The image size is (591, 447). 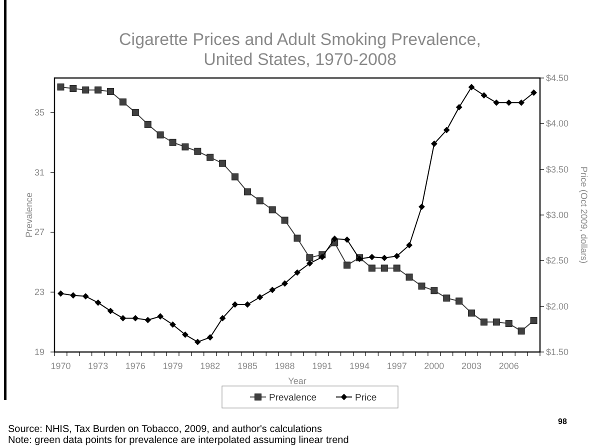 I want to click on x-tick-label: 1985, so click(x=247, y=366).